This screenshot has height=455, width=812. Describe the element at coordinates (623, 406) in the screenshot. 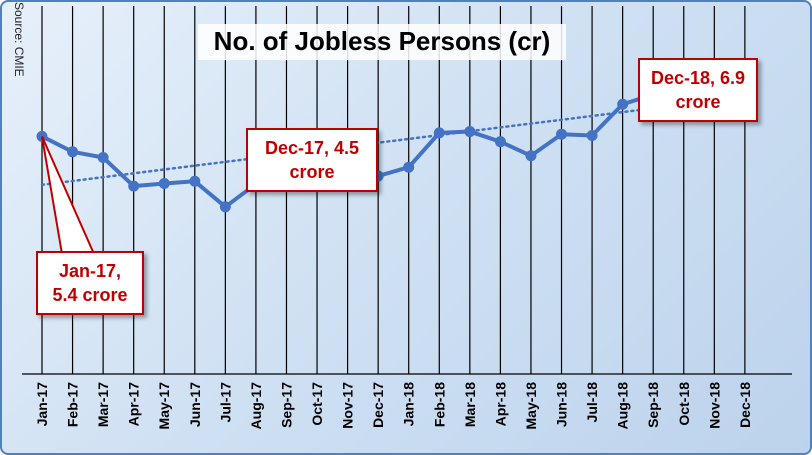

I see `x-tick-label: Aug-18` at that location.